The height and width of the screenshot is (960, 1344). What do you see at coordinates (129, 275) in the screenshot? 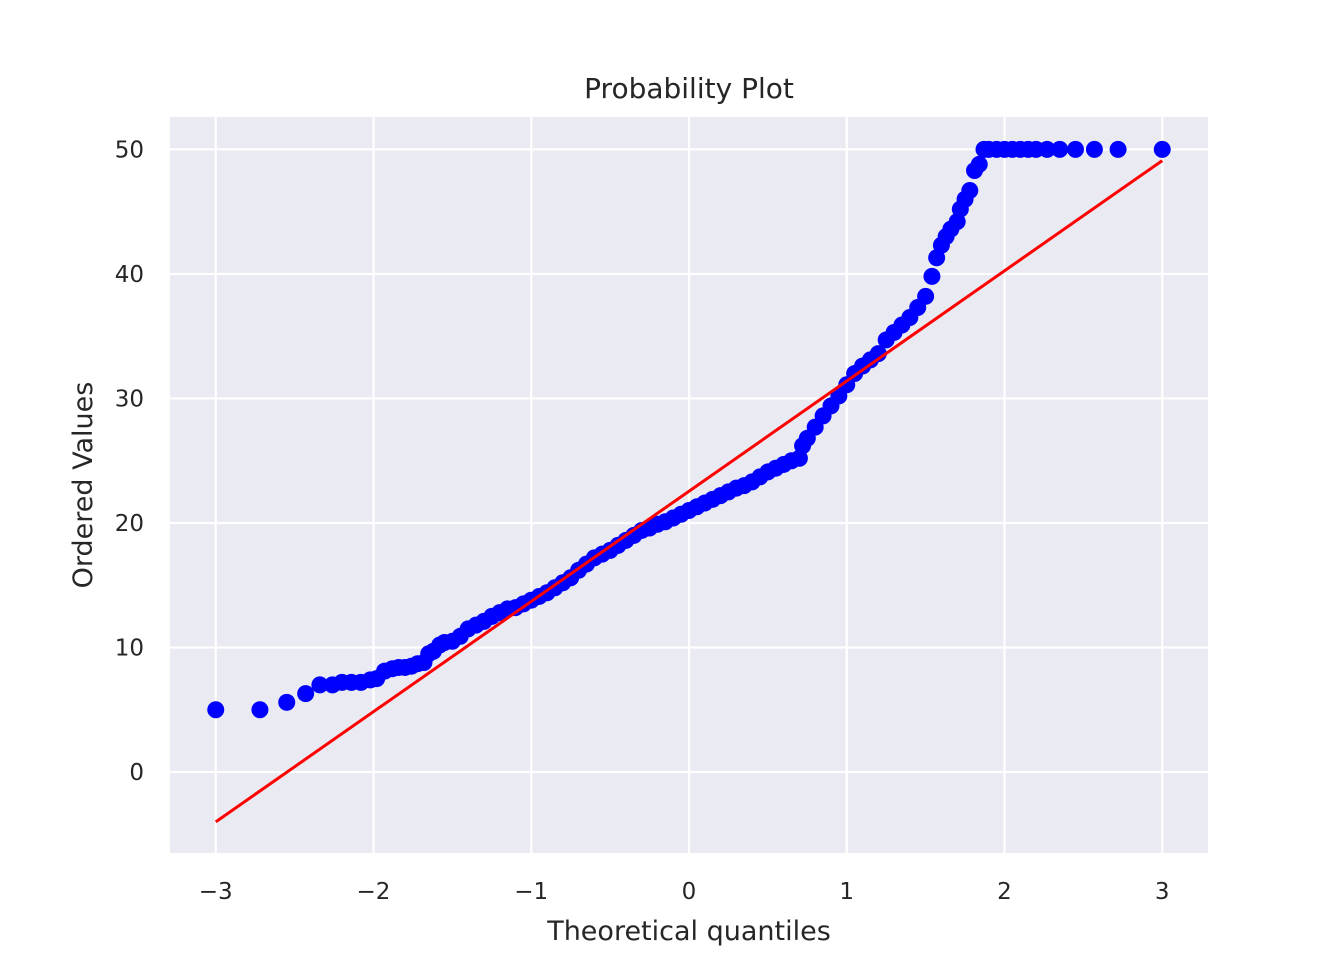
I see `y-tick-label: 40` at bounding box center [129, 275].